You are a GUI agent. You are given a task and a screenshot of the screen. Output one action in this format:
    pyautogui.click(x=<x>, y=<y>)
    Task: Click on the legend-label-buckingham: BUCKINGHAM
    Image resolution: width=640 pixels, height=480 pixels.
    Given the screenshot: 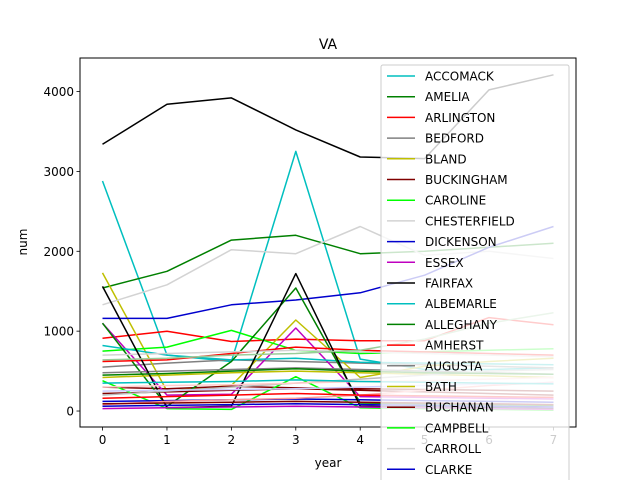 What is the action you would take?
    pyautogui.click(x=466, y=180)
    